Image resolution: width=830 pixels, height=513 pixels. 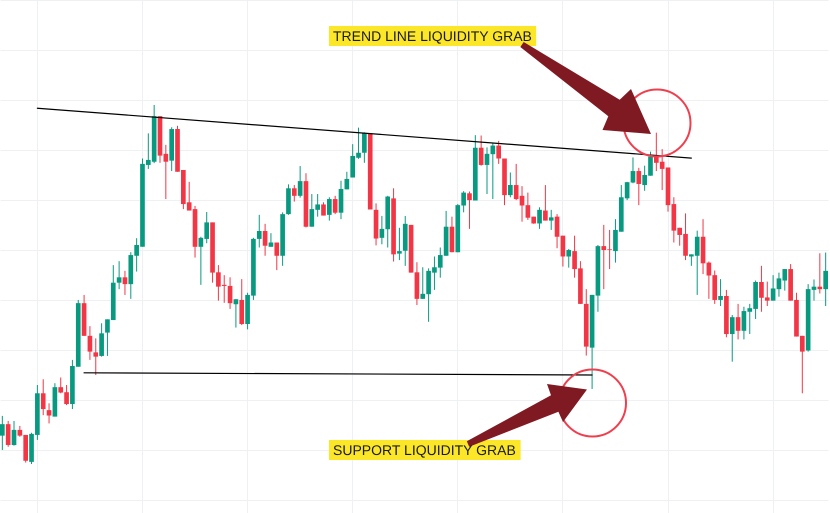 What do you see at coordinates (432, 36) in the screenshot?
I see `text: TREND LINE LIQUIDITY GRAB` at bounding box center [432, 36].